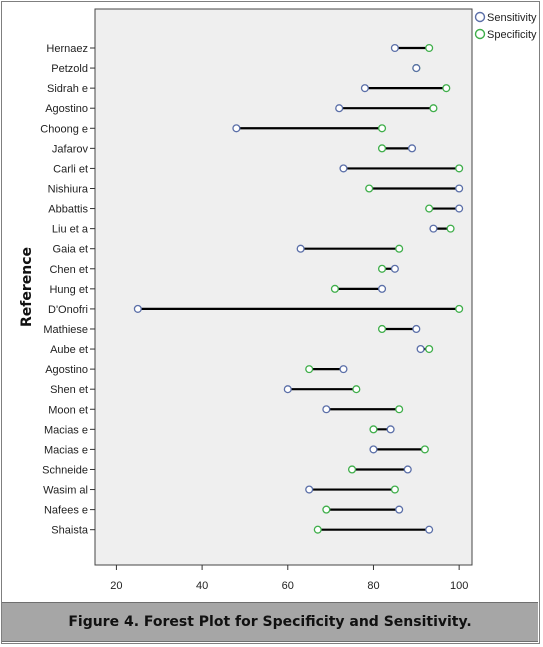 This screenshot has width=543, height=647. I want to click on row-label: Schneide, so click(65, 470).